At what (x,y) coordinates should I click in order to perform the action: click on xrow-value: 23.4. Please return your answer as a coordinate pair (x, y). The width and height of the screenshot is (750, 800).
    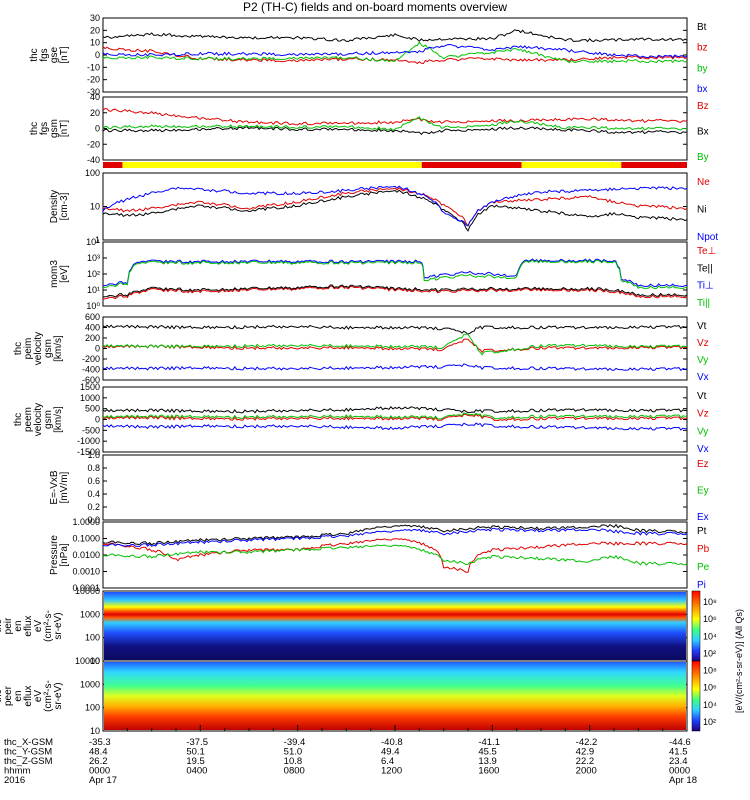
    Looking at the image, I should click on (678, 761).